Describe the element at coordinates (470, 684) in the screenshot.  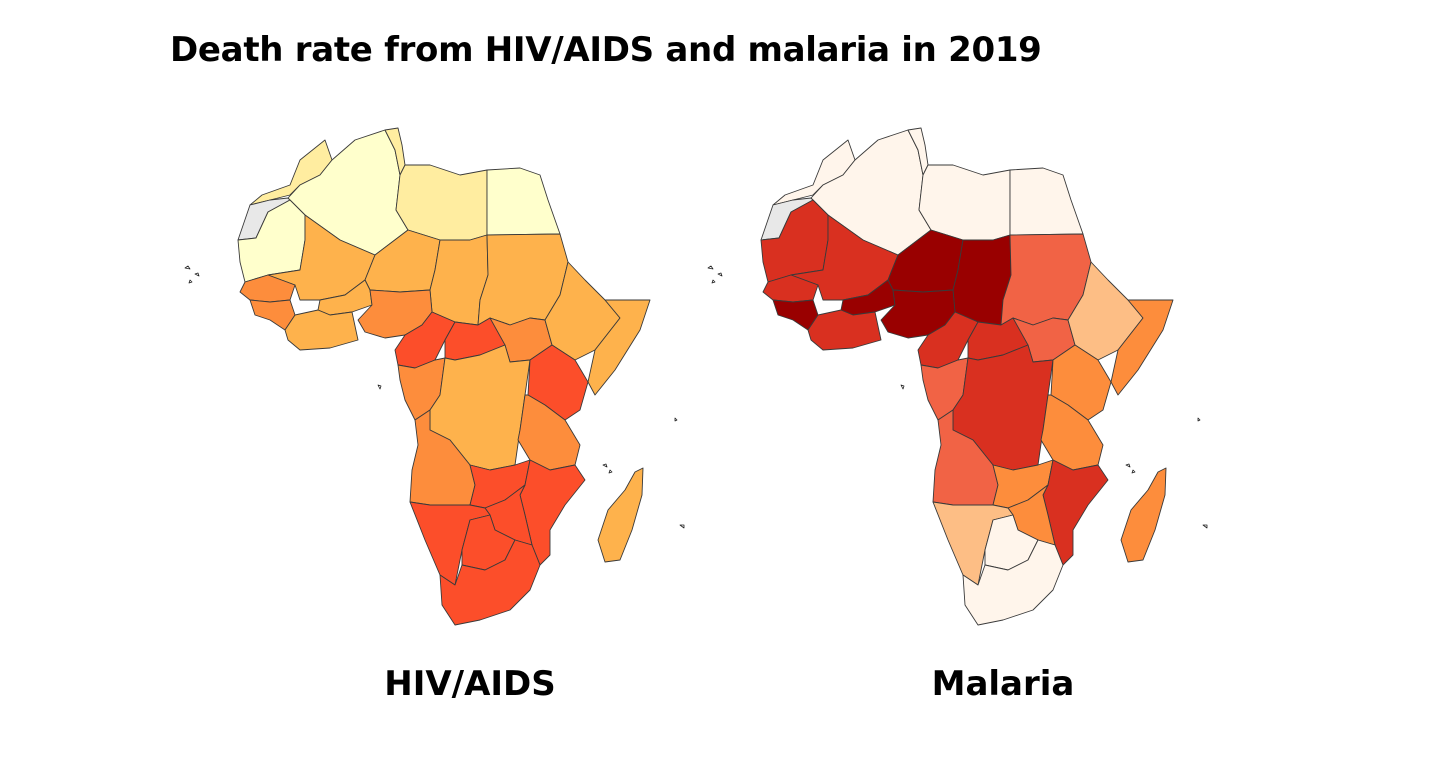
I see `hiv-map-label: HIV/AIDS` at that location.